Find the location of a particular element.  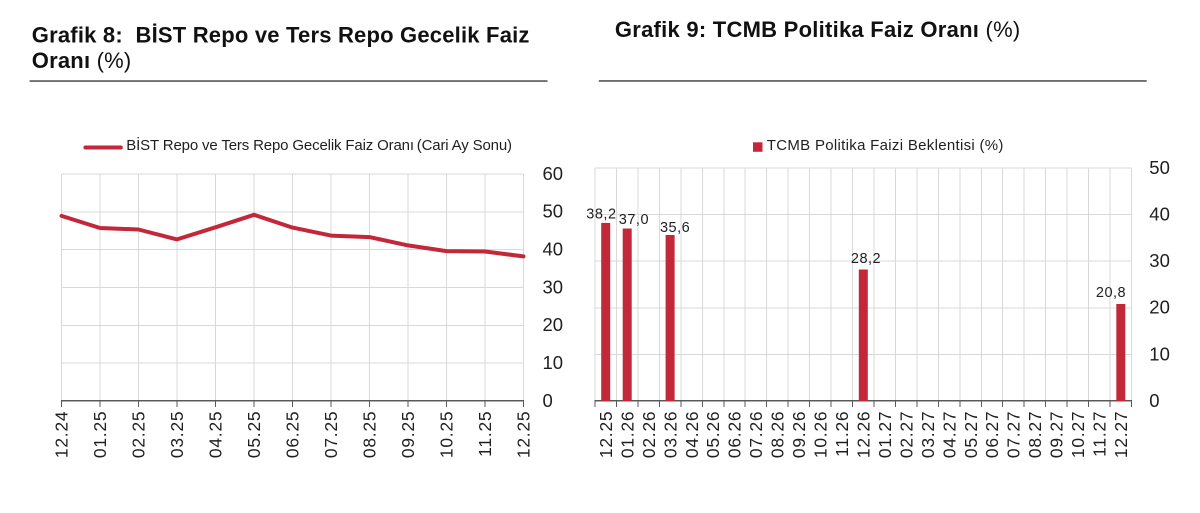

svg-text: 04.26 is located at coordinates (692, 435).